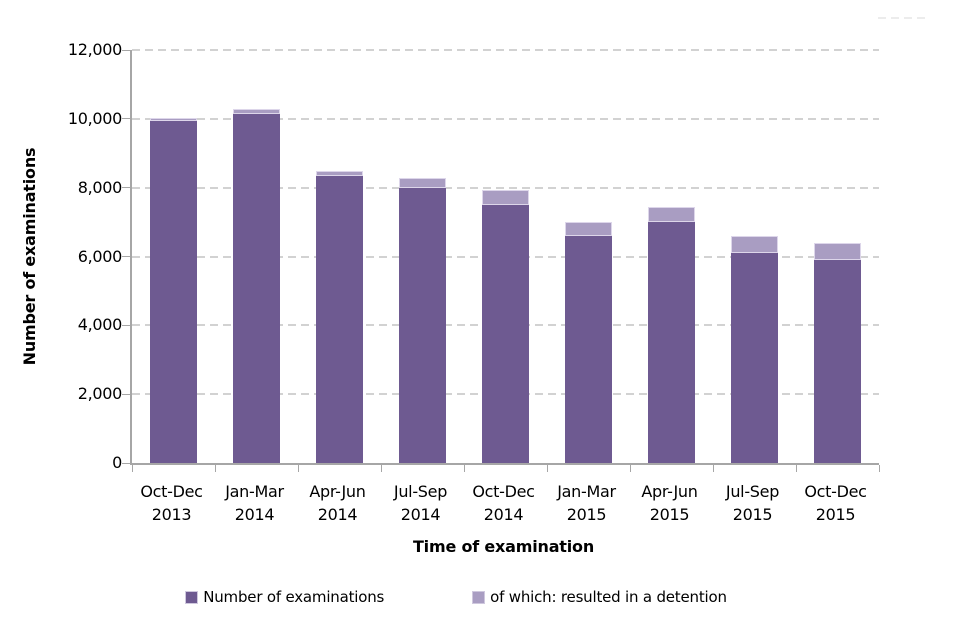 The width and height of the screenshot is (960, 640). What do you see at coordinates (94, 49) in the screenshot?
I see `y-axis-tick-label: 12,000` at bounding box center [94, 49].